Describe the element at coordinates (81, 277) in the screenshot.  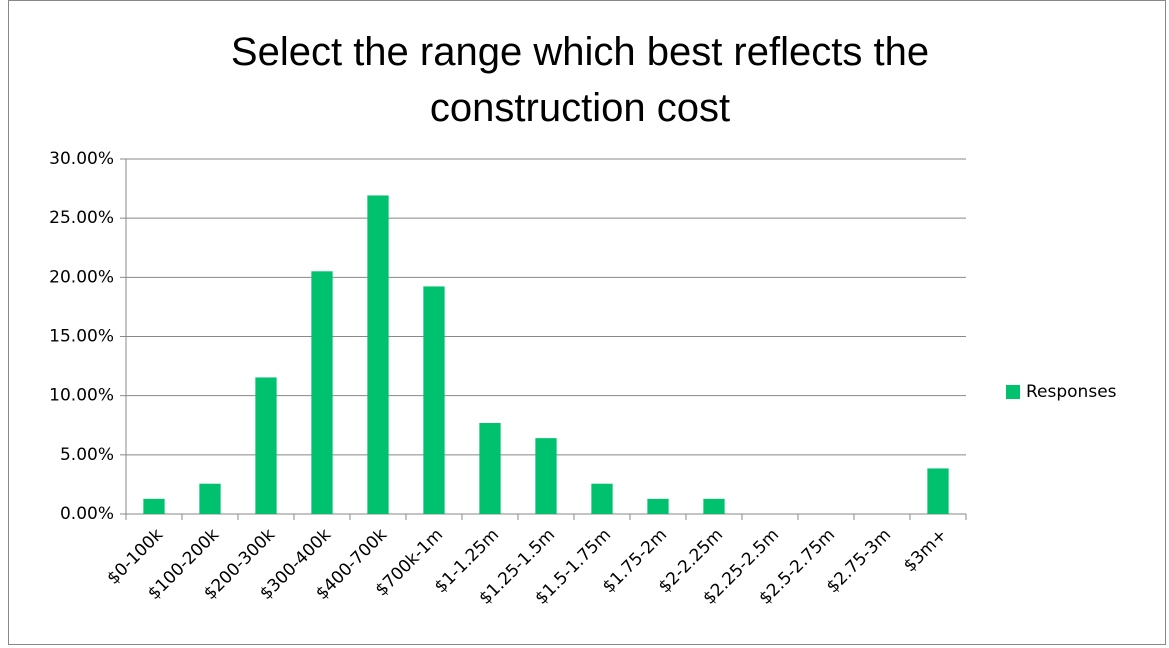
I see `y-tick-label: 20.00%` at that location.